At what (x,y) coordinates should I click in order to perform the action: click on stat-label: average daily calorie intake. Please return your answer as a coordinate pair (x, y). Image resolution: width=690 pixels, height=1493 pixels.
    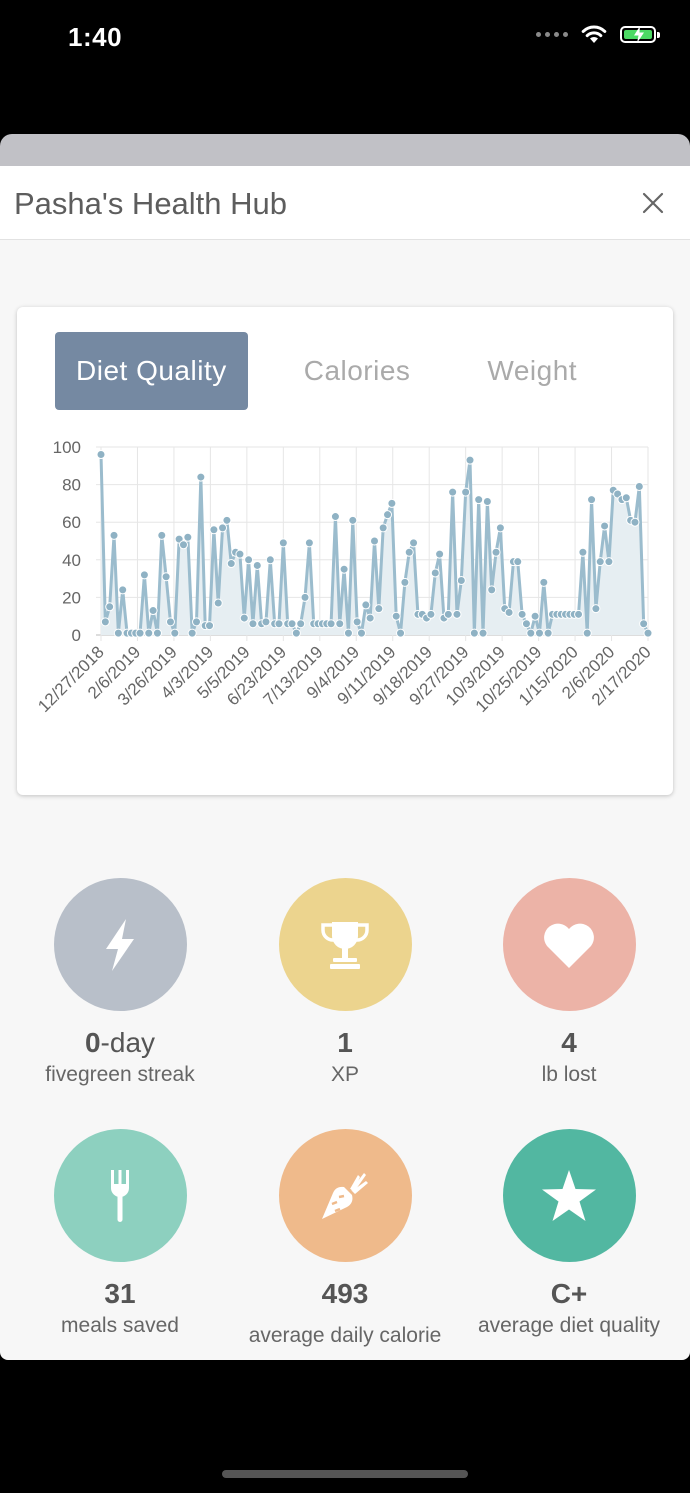
    Looking at the image, I should click on (345, 1335).